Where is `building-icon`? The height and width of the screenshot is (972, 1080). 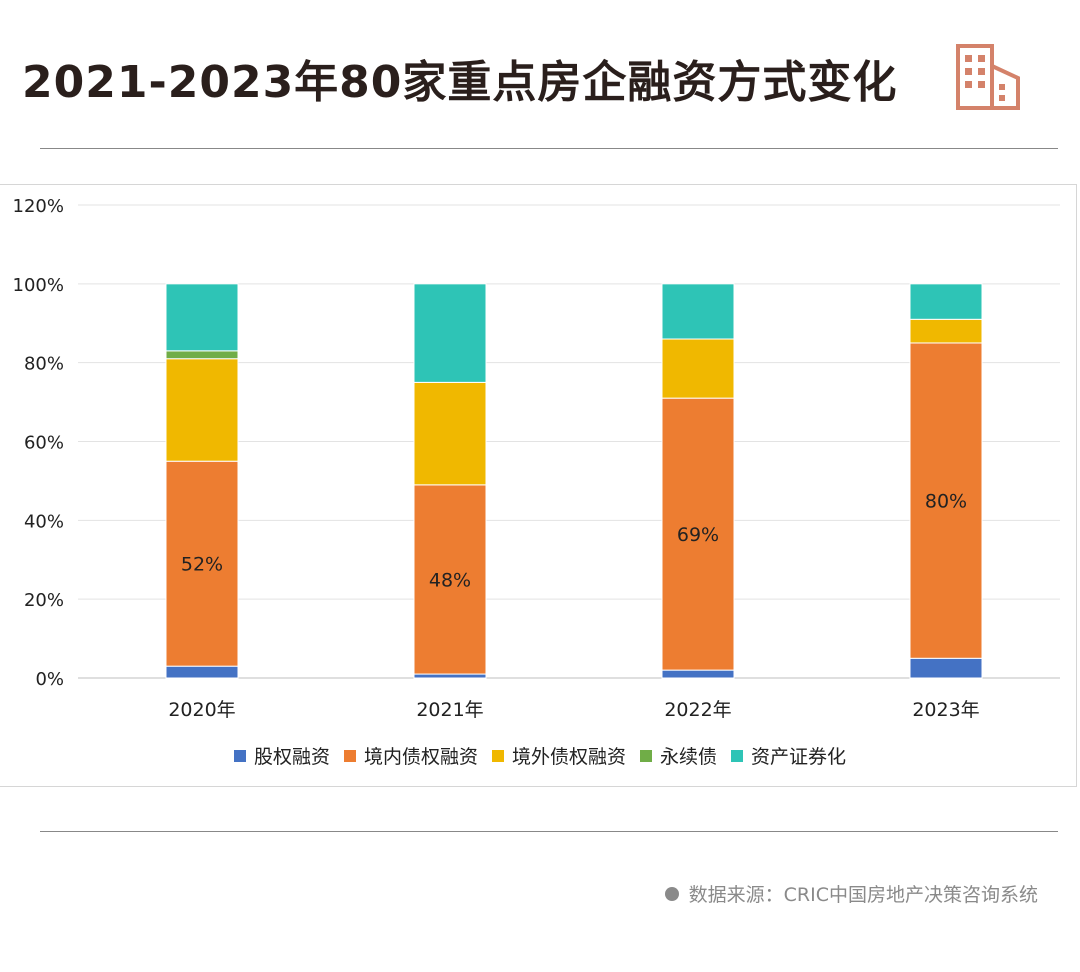 building-icon is located at coordinates (988, 77).